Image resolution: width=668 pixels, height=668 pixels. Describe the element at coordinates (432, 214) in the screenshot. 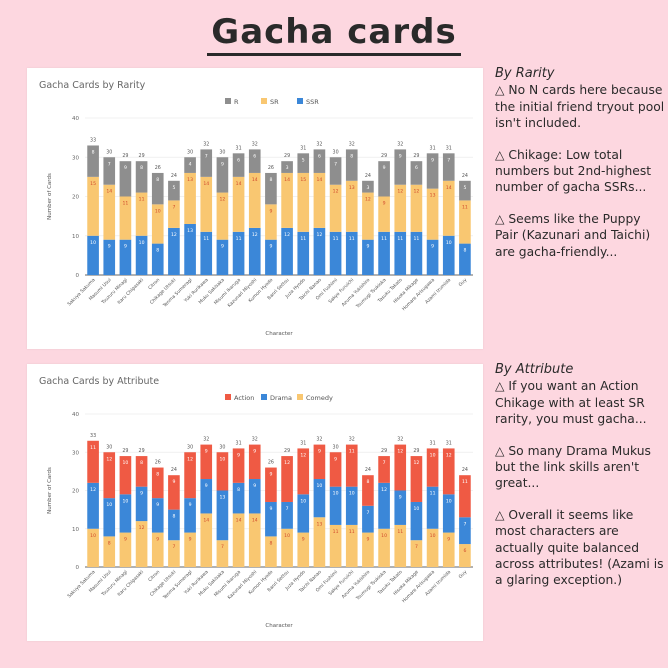

I see `rarity-bar-sr-homare-arisugawa` at that location.